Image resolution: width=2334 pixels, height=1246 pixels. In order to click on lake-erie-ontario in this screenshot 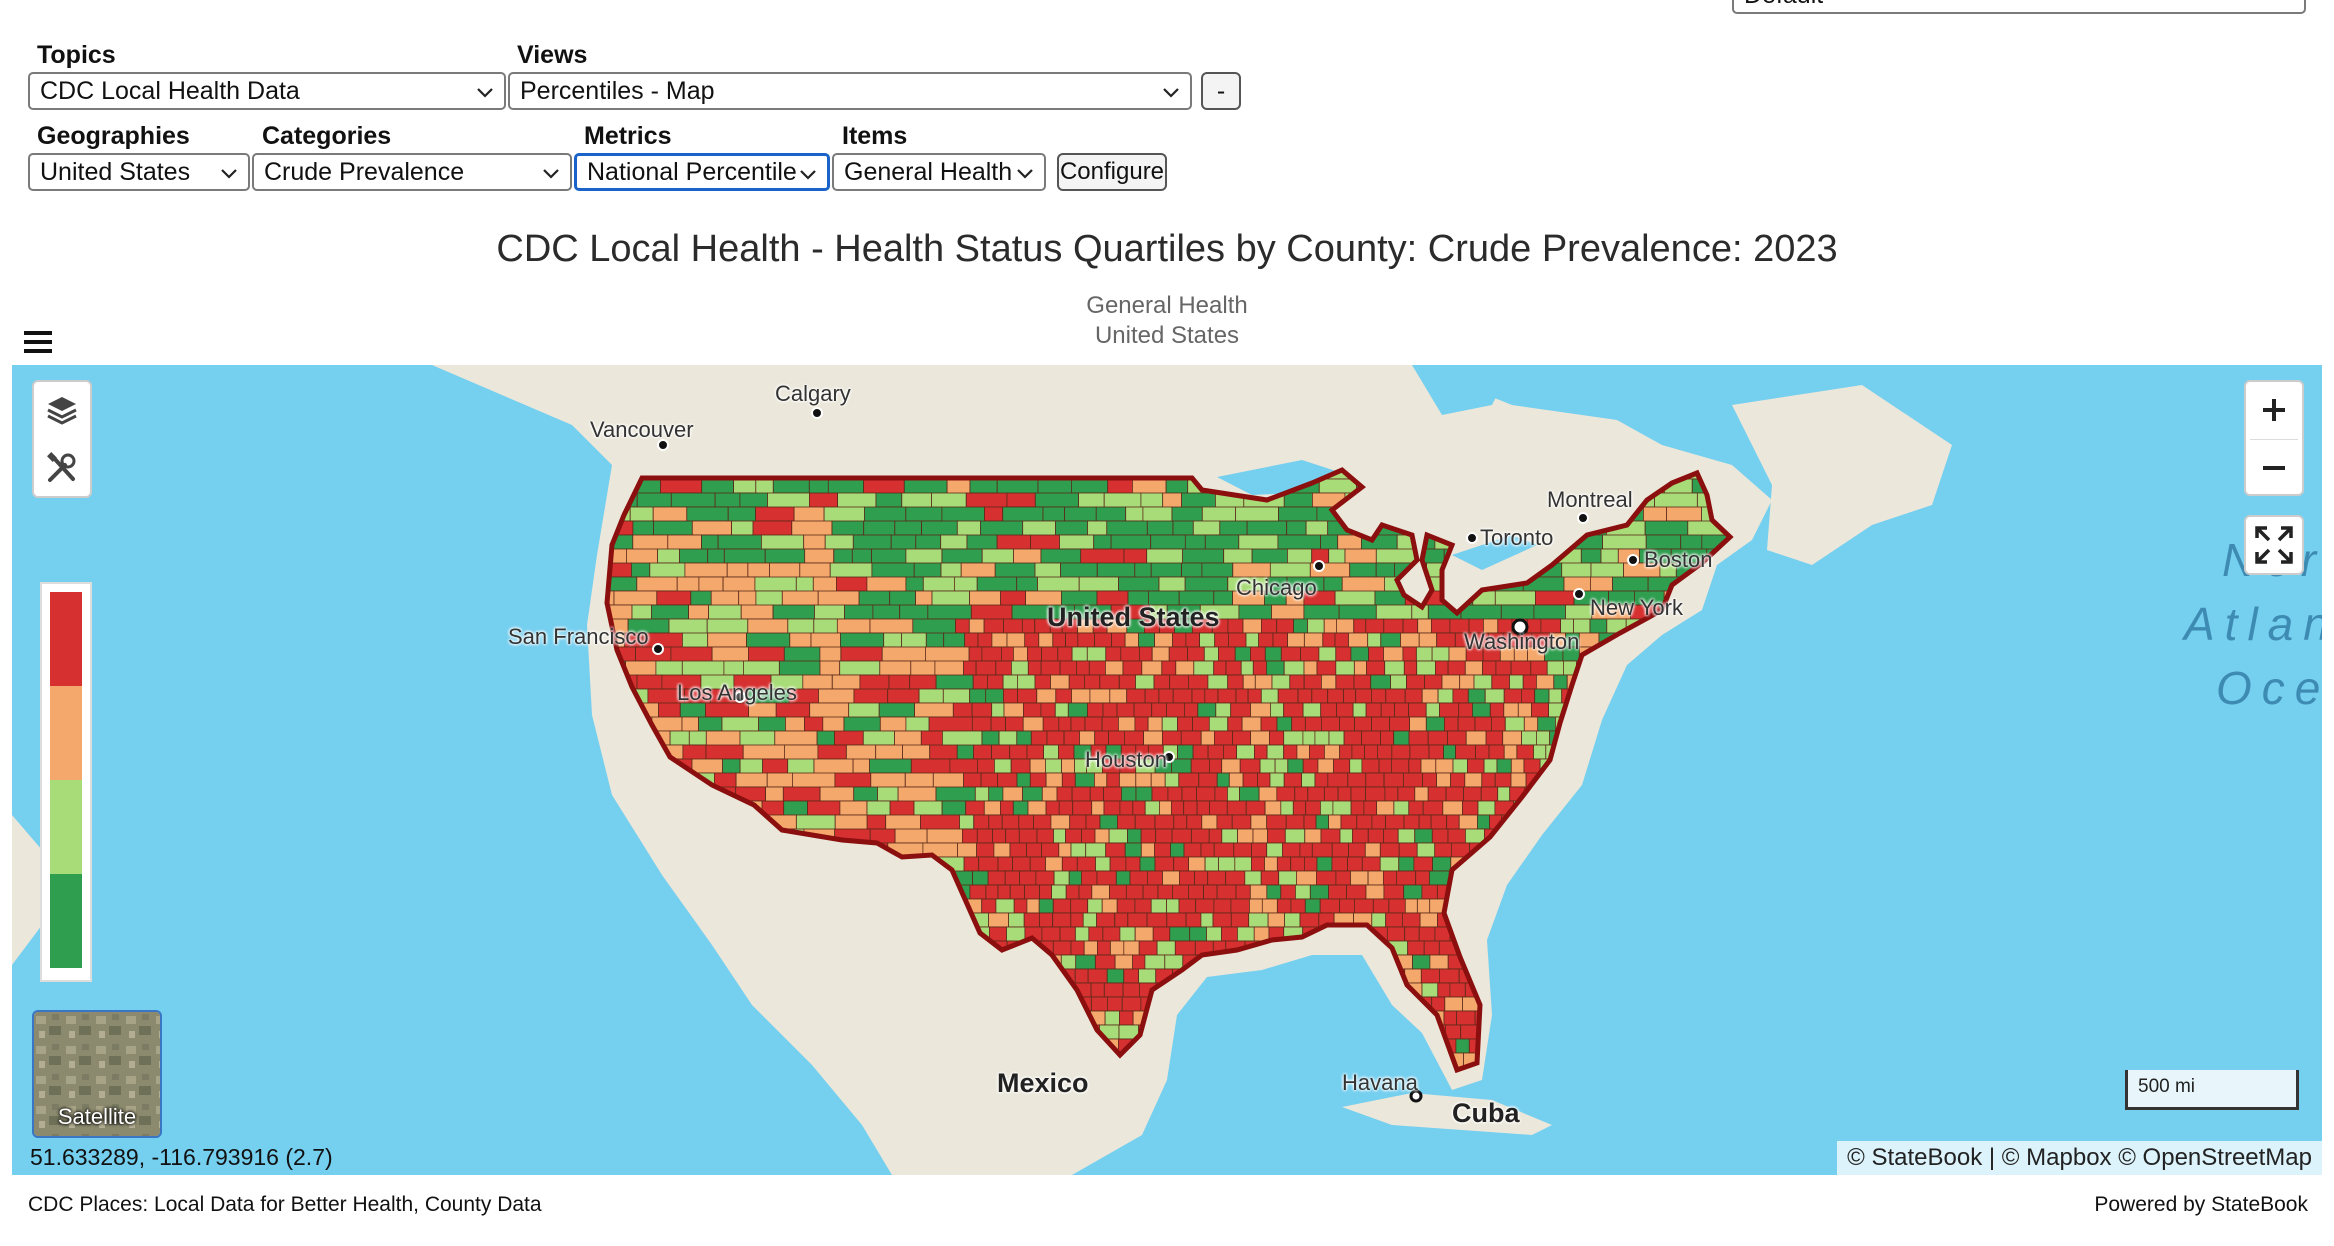, I will do `click(1494, 552)`.